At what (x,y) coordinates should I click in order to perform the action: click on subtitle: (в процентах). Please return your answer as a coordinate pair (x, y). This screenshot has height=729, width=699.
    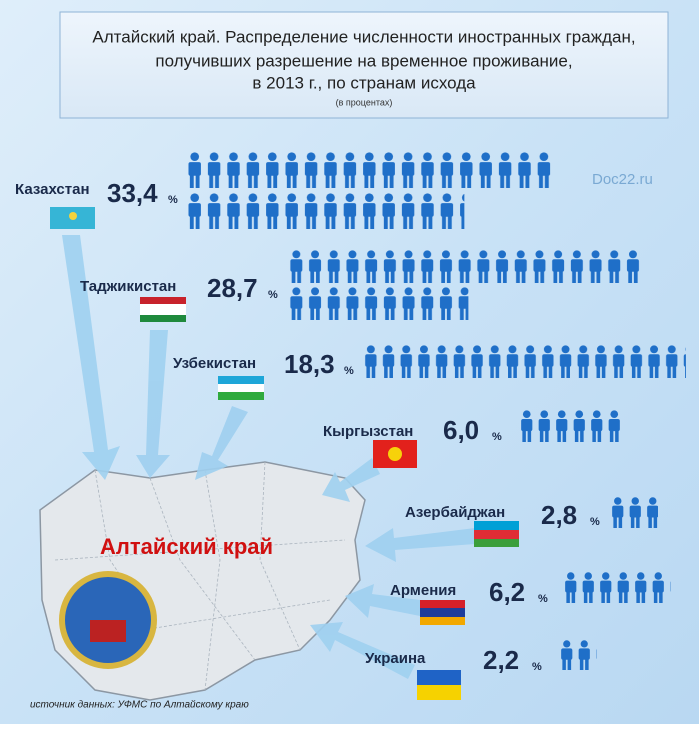
    Looking at the image, I should click on (364, 102).